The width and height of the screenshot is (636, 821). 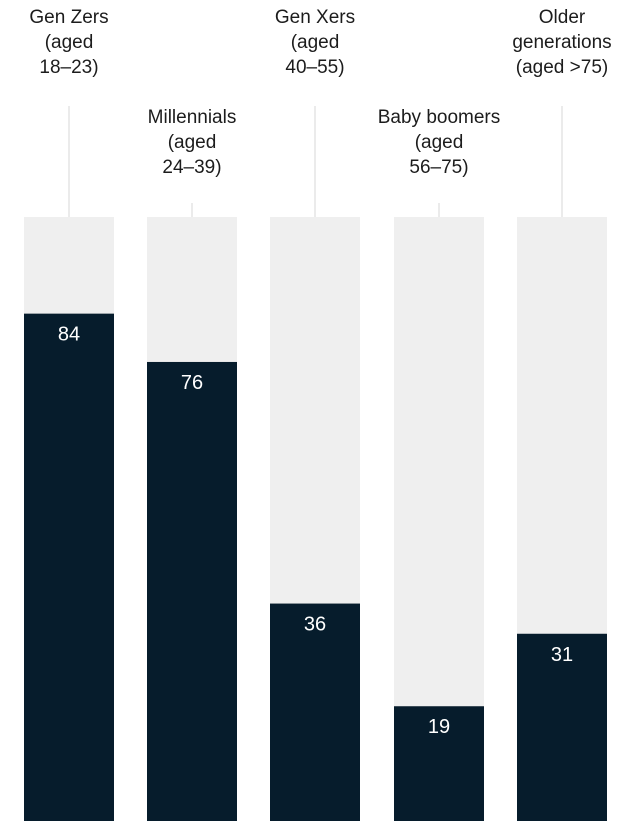 What do you see at coordinates (439, 142) in the screenshot?
I see `category-label: Baby boomers (aged 56–75)` at bounding box center [439, 142].